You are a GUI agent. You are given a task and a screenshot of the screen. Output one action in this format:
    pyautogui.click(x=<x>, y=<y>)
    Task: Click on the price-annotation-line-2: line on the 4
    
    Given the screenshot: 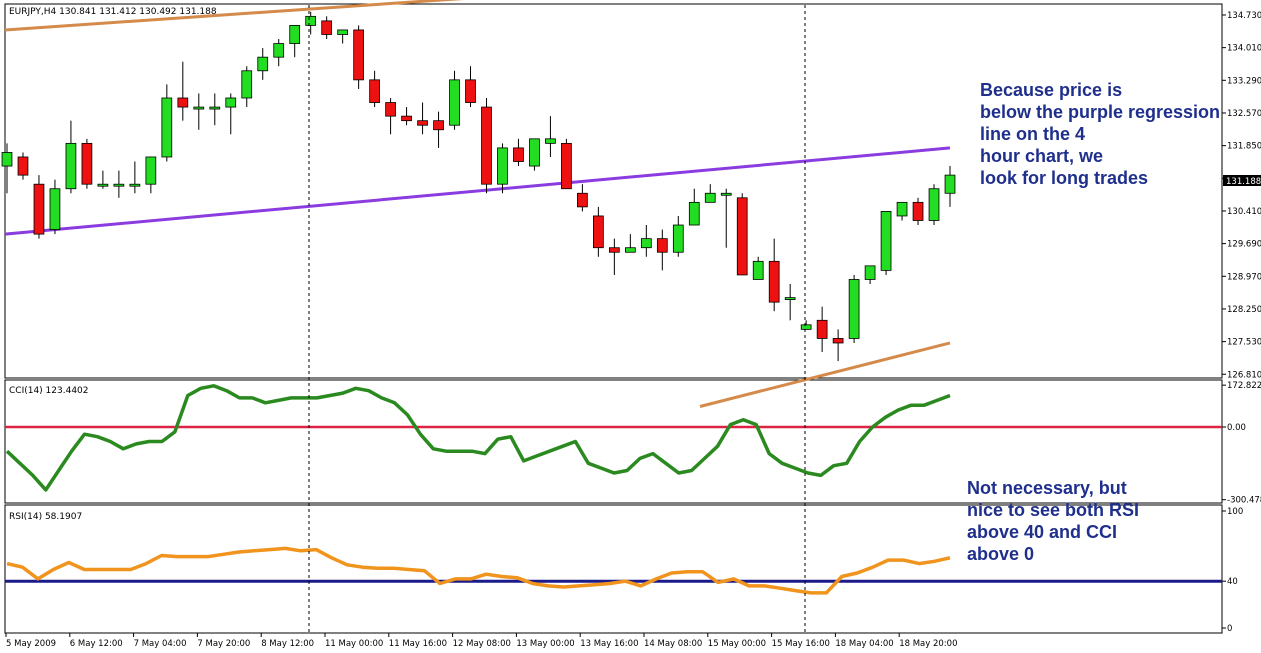 What is the action you would take?
    pyautogui.click(x=1032, y=134)
    